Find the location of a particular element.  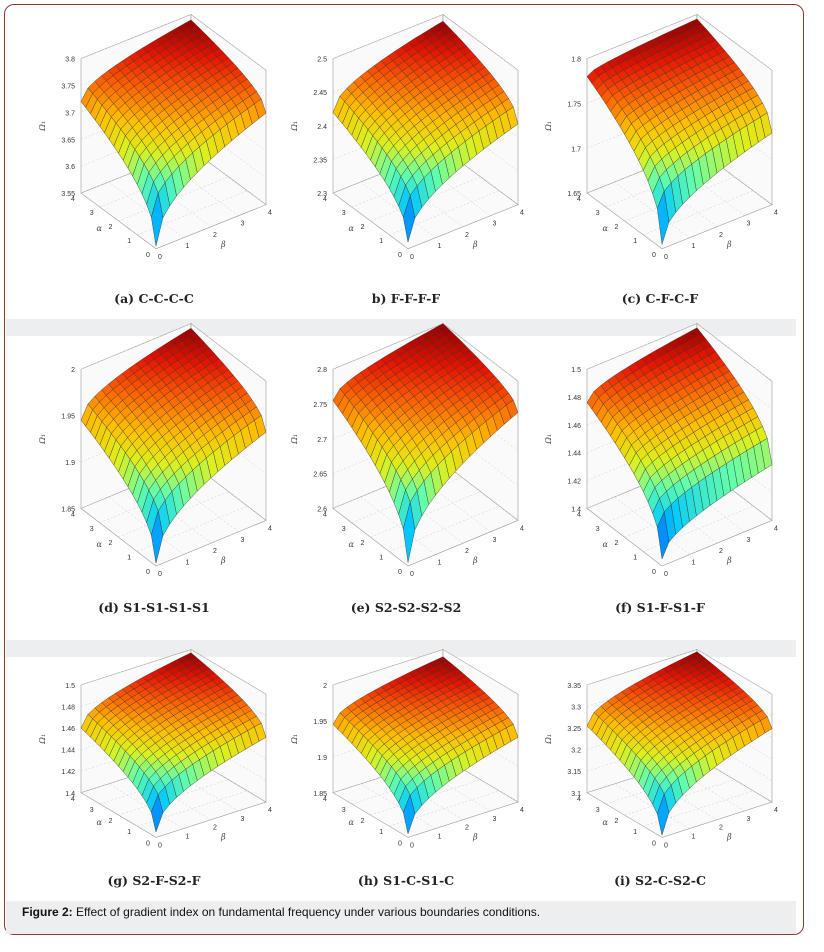

alpha-tick-label: 0 is located at coordinates (654, 843).